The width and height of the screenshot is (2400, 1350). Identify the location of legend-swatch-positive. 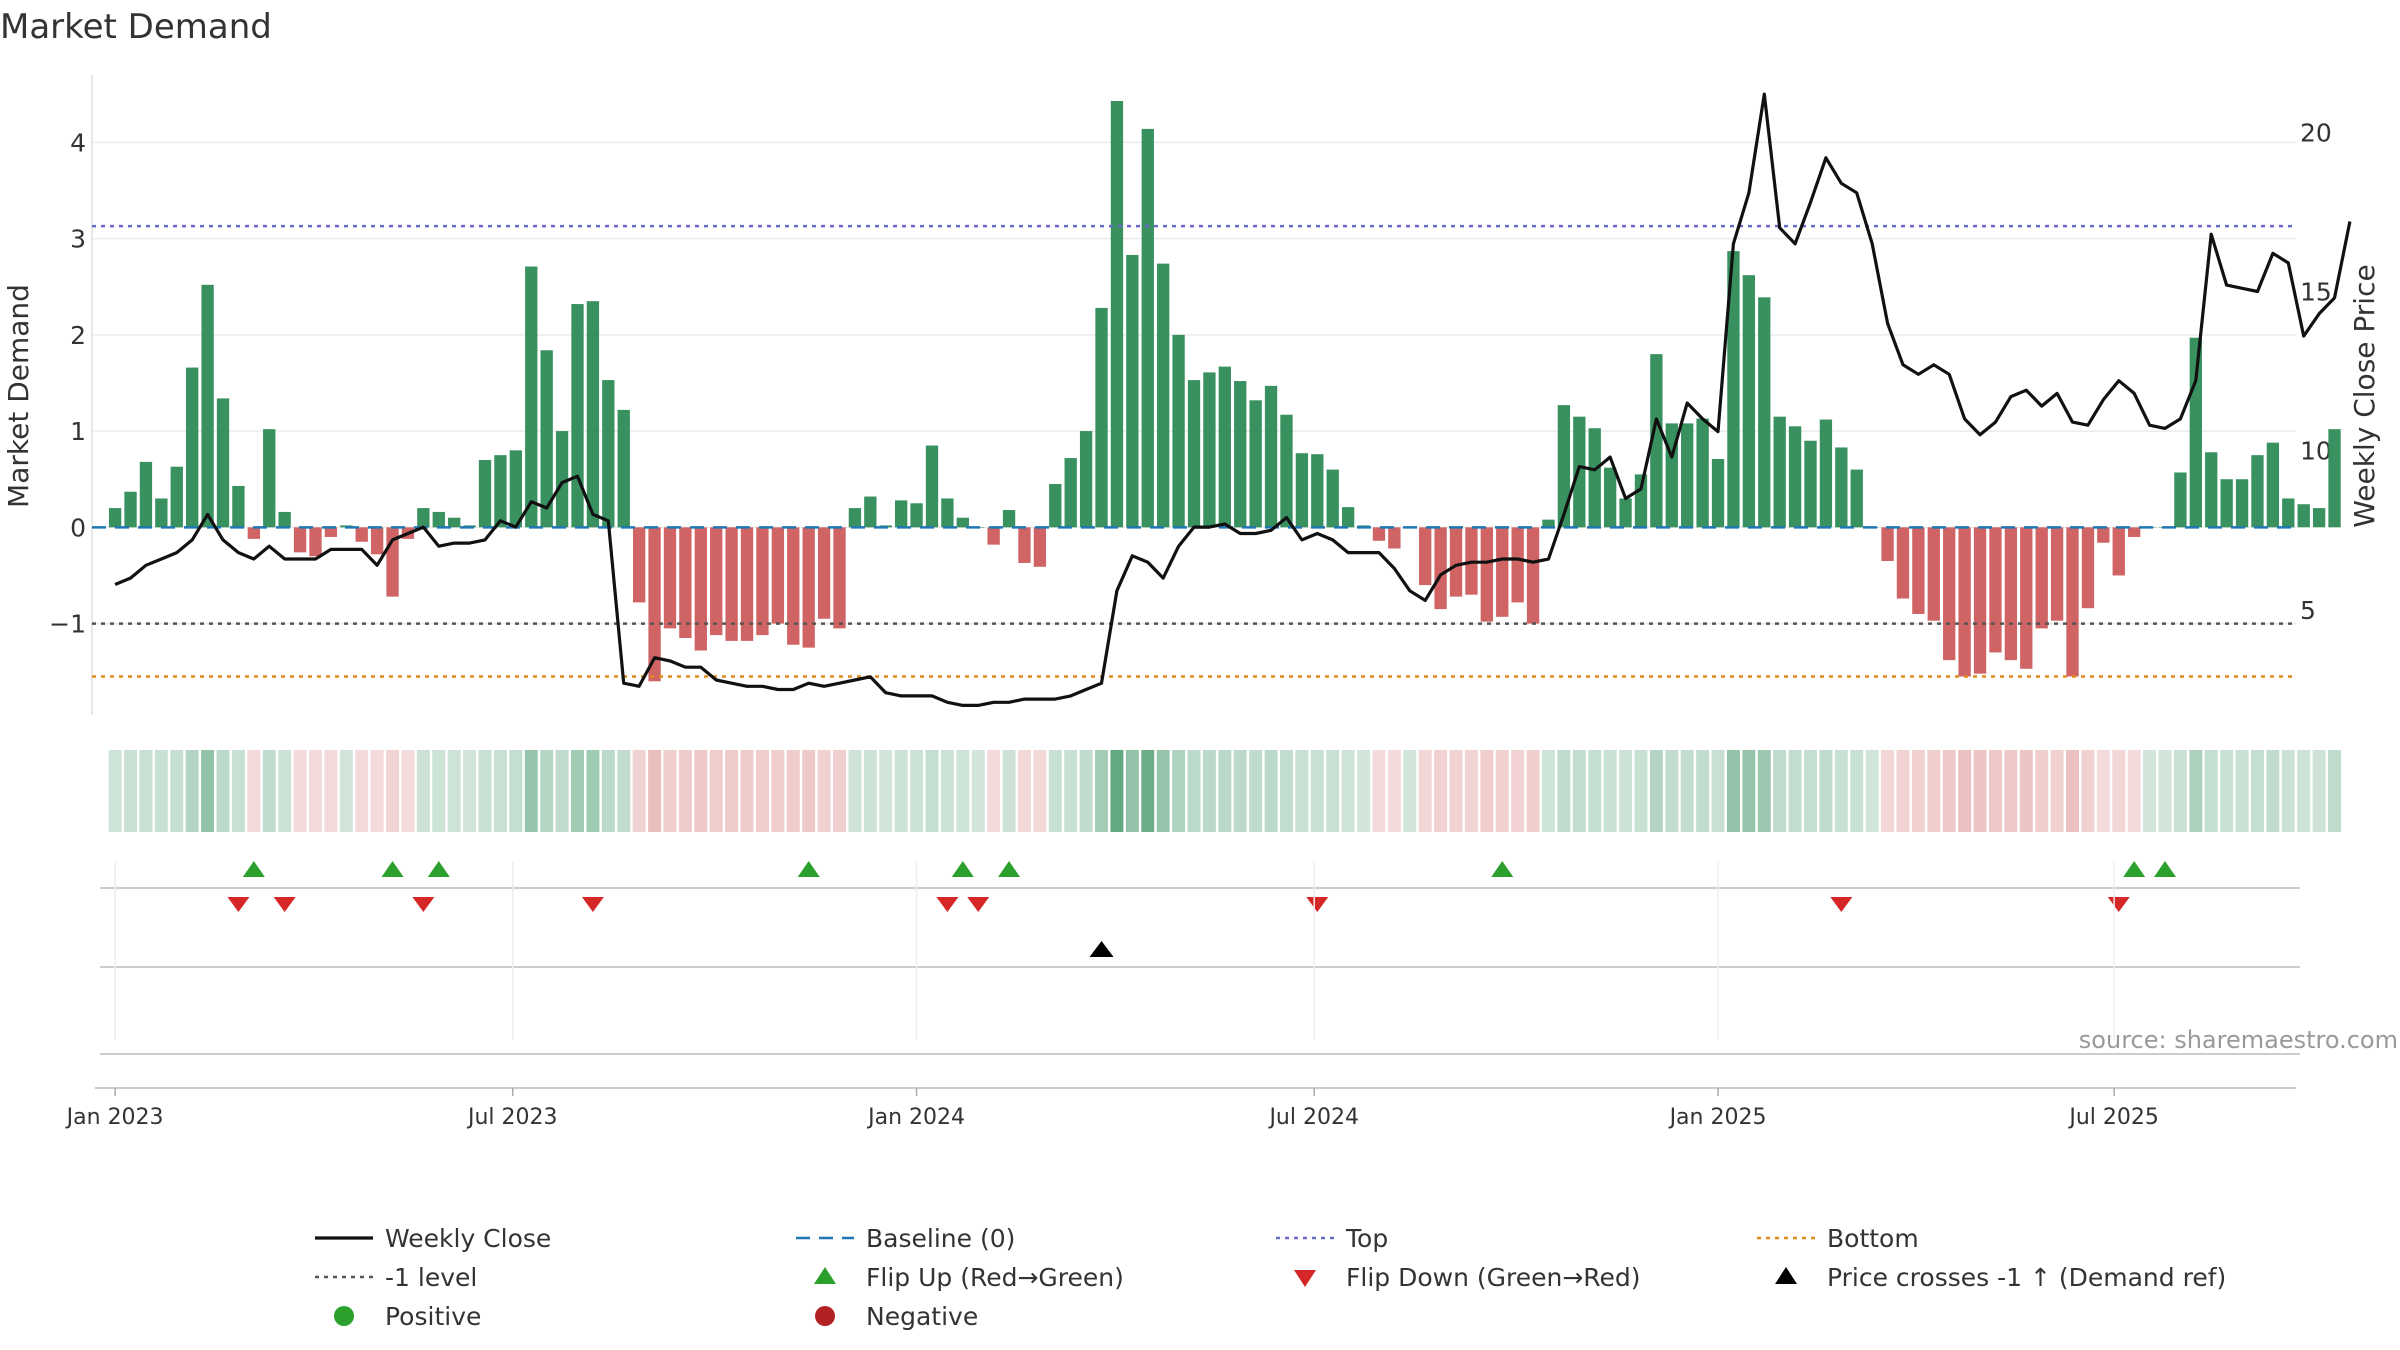
(344, 1316).